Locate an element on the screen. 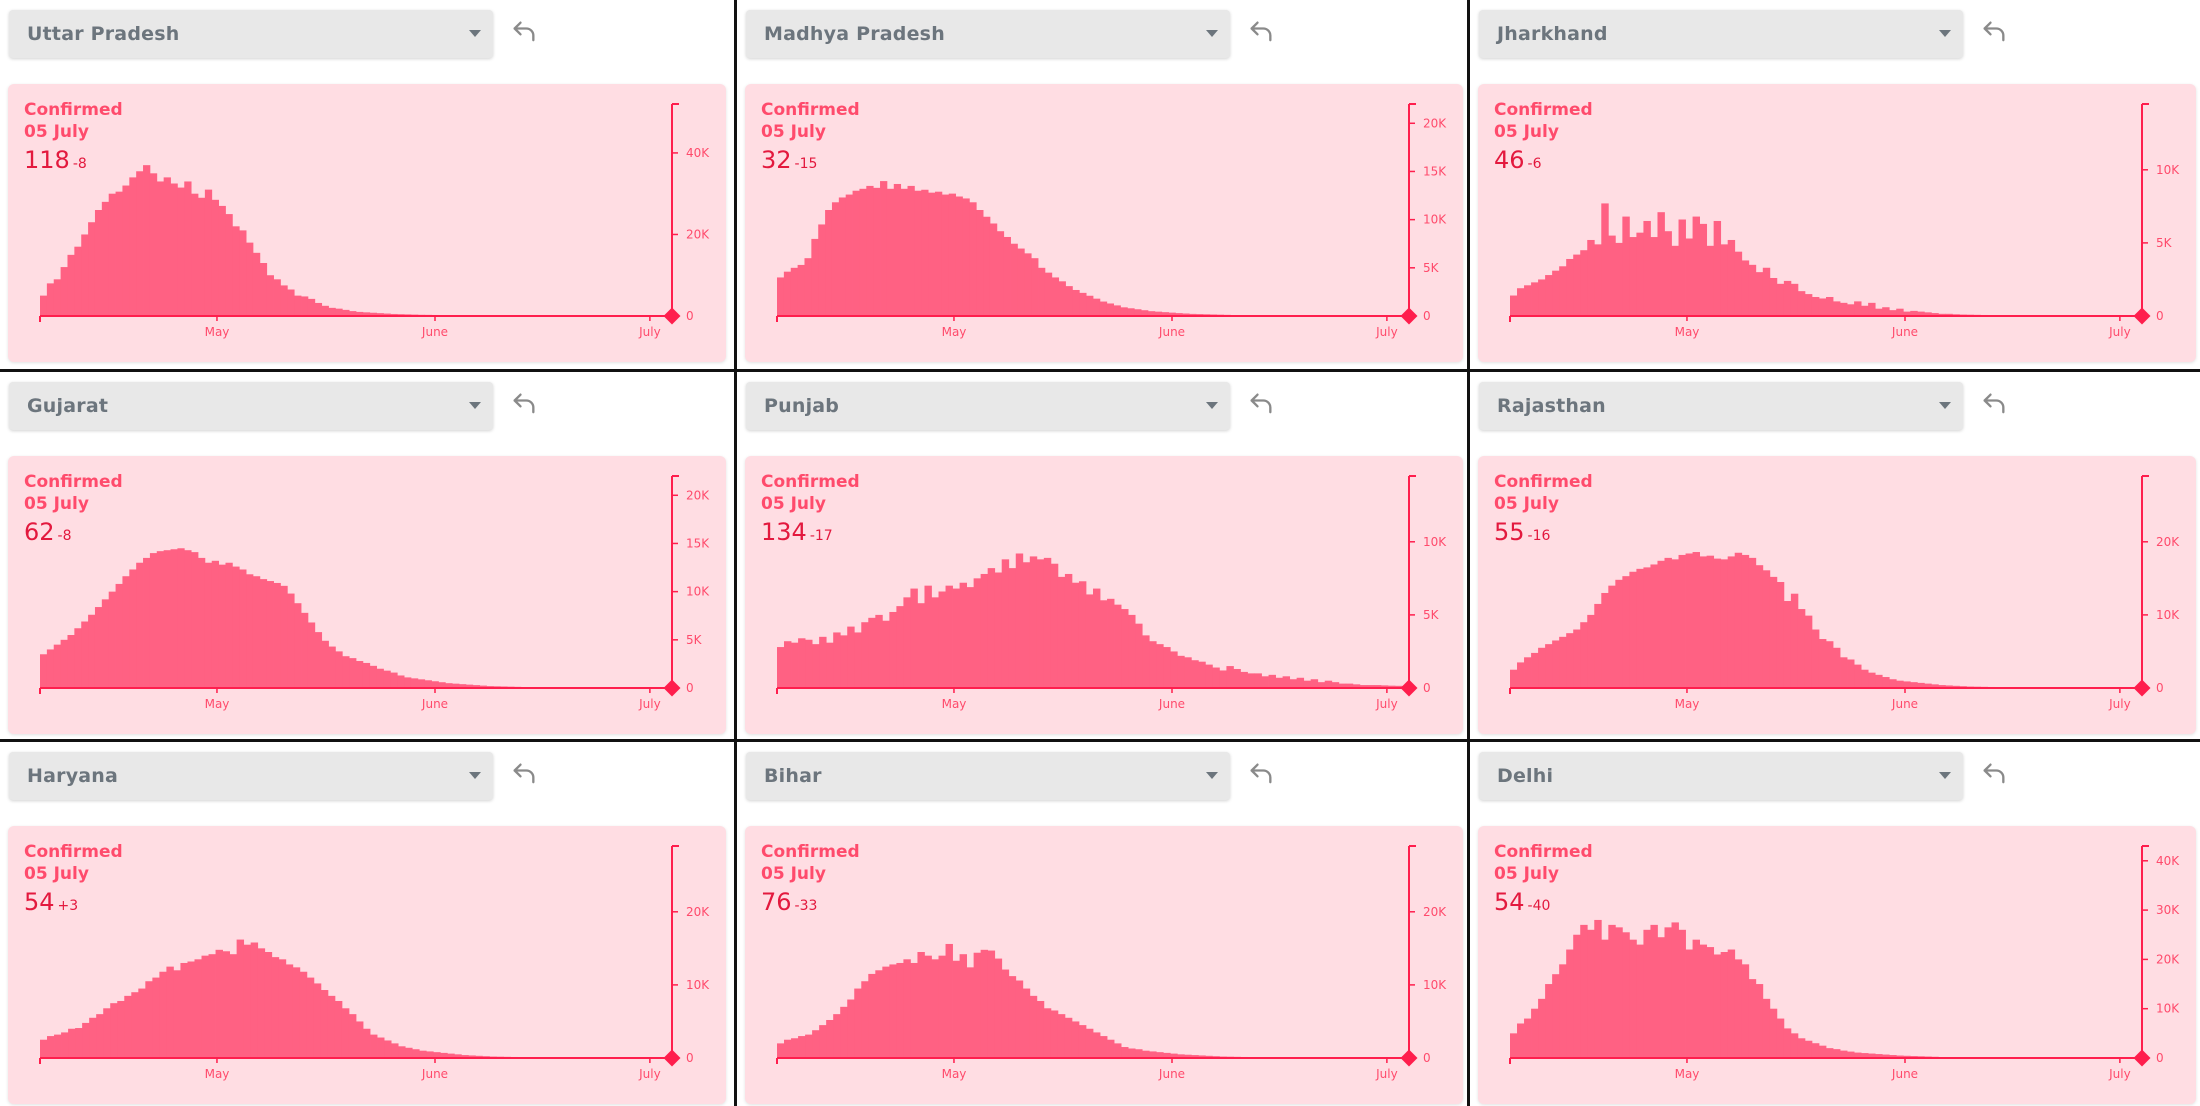 The height and width of the screenshot is (1106, 2200). y-tick-label: 0 is located at coordinates (1427, 316).